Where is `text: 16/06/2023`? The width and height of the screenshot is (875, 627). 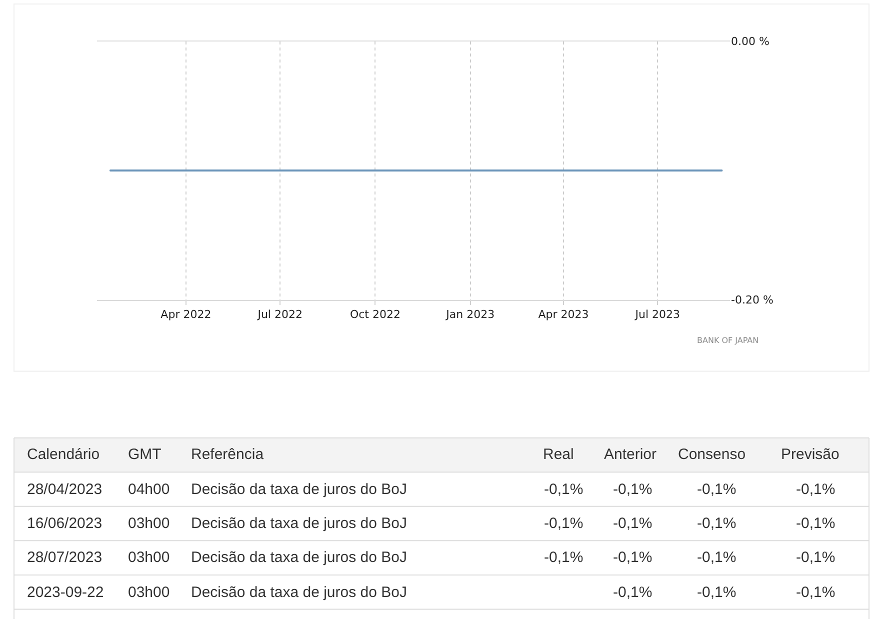 text: 16/06/2023 is located at coordinates (64, 523).